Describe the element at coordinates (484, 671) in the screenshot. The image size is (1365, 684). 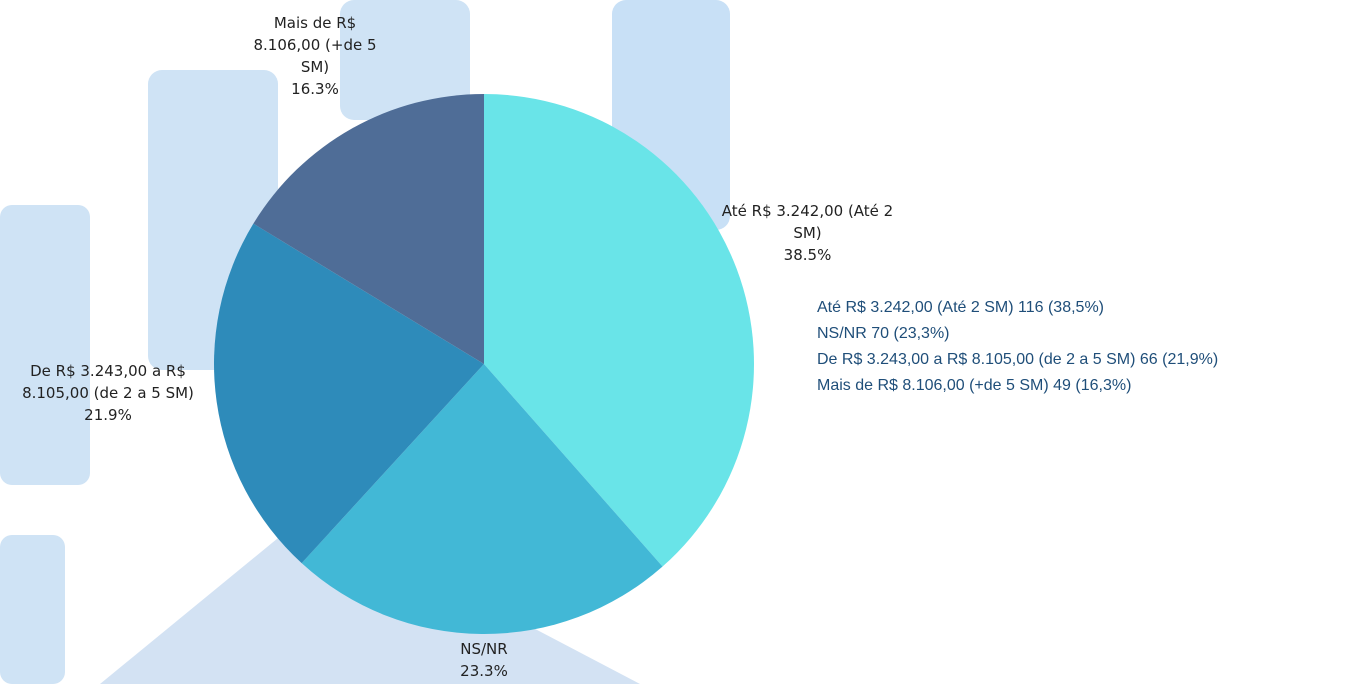
I see `slice-percent: 23.3%` at that location.